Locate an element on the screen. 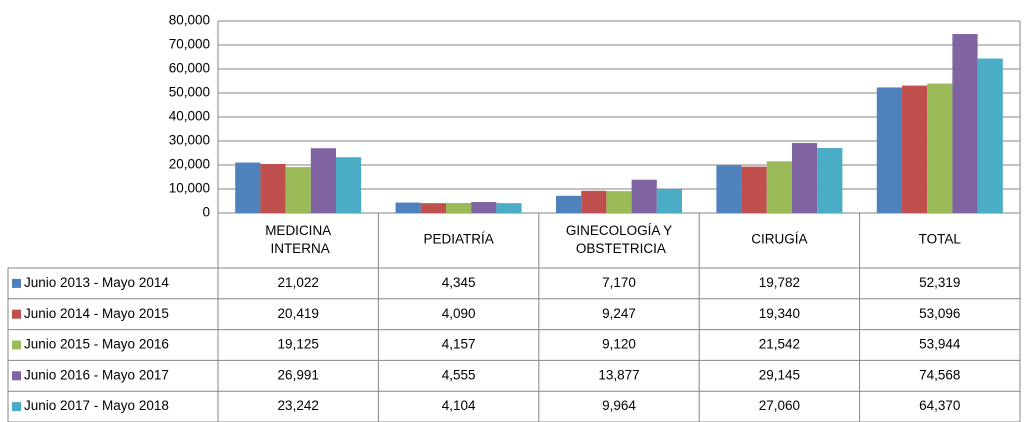 The image size is (1028, 422). table-value: 4,345 is located at coordinates (459, 282).